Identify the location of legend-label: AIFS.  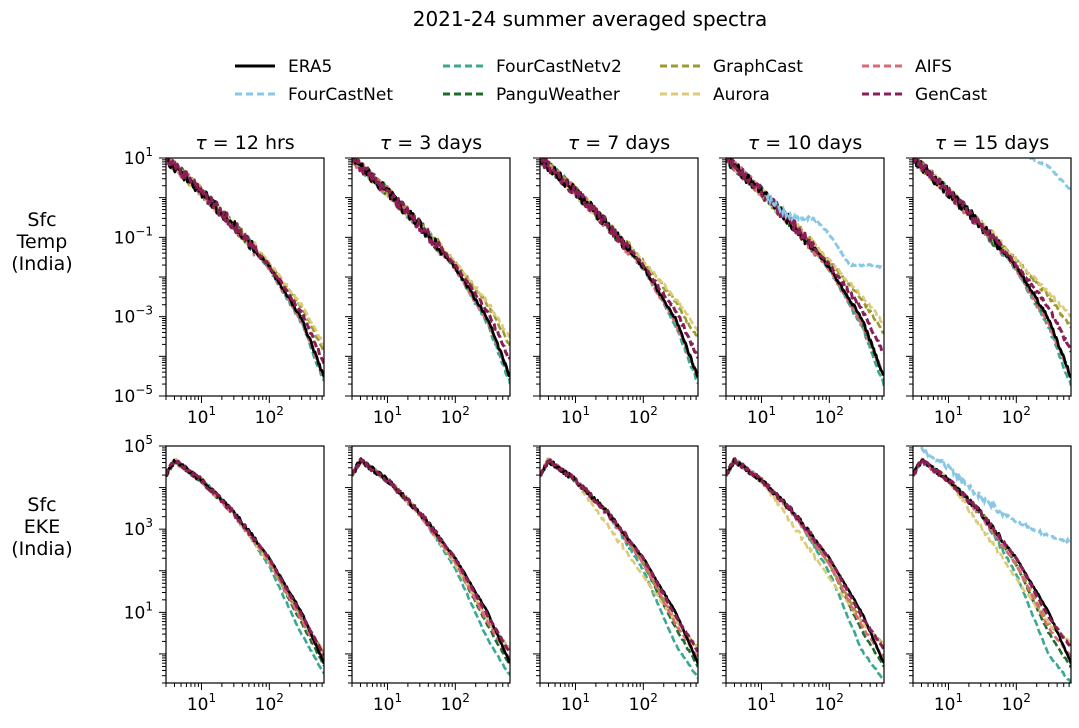
(933, 67).